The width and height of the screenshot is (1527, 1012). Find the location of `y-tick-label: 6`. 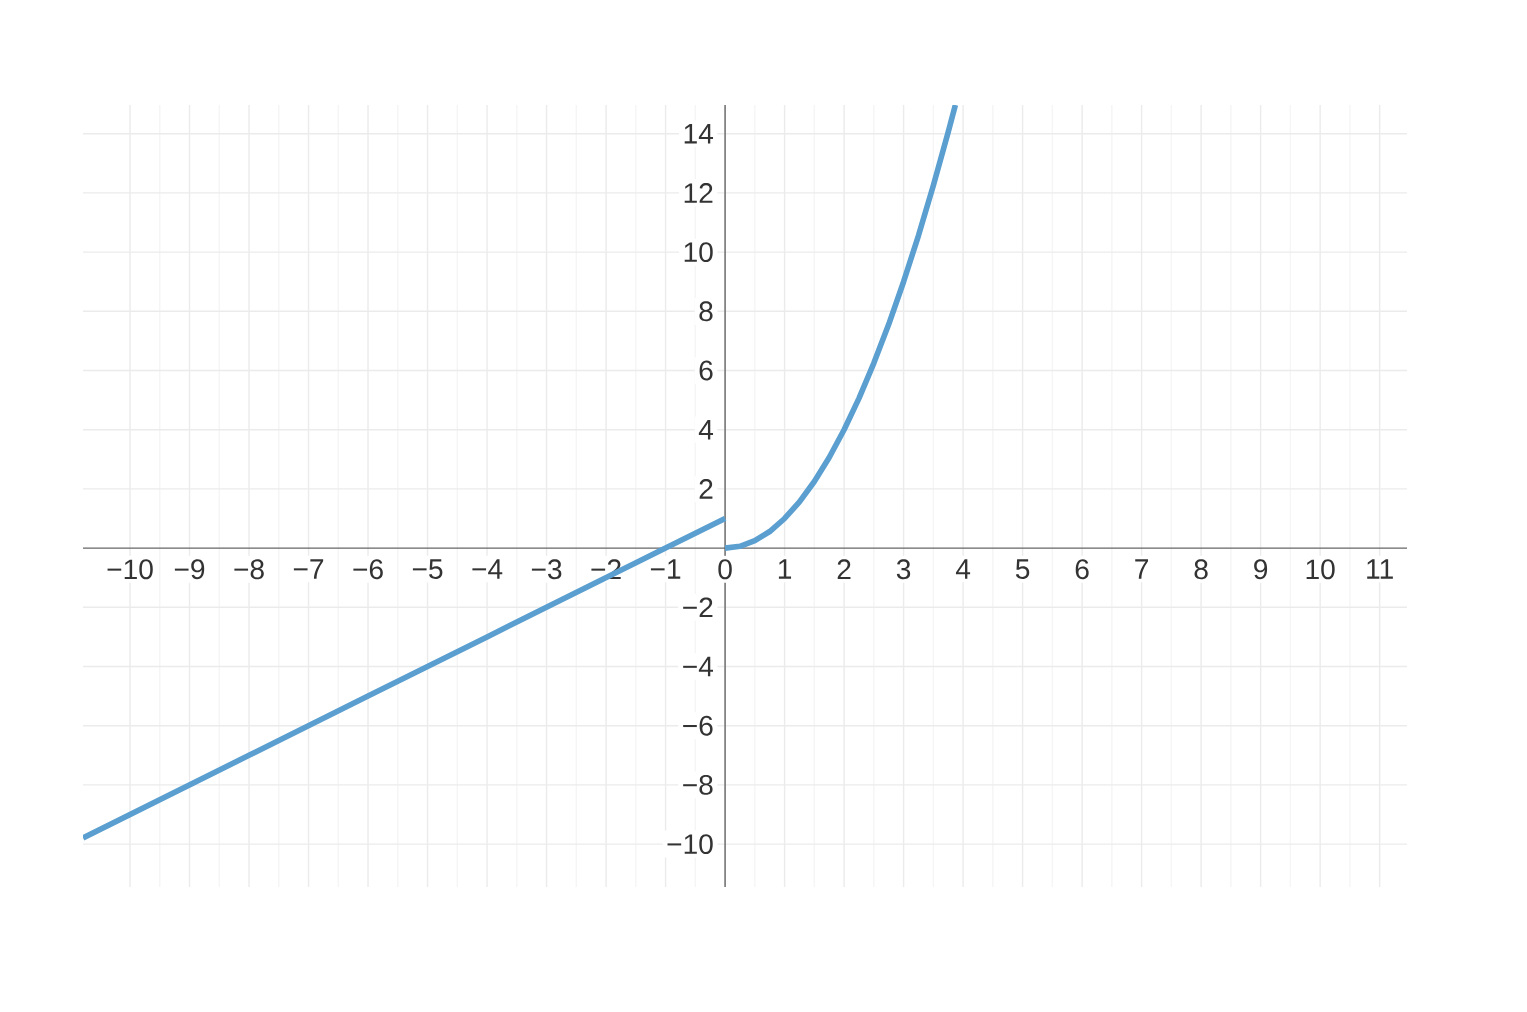

y-tick-label: 6 is located at coordinates (706, 370).